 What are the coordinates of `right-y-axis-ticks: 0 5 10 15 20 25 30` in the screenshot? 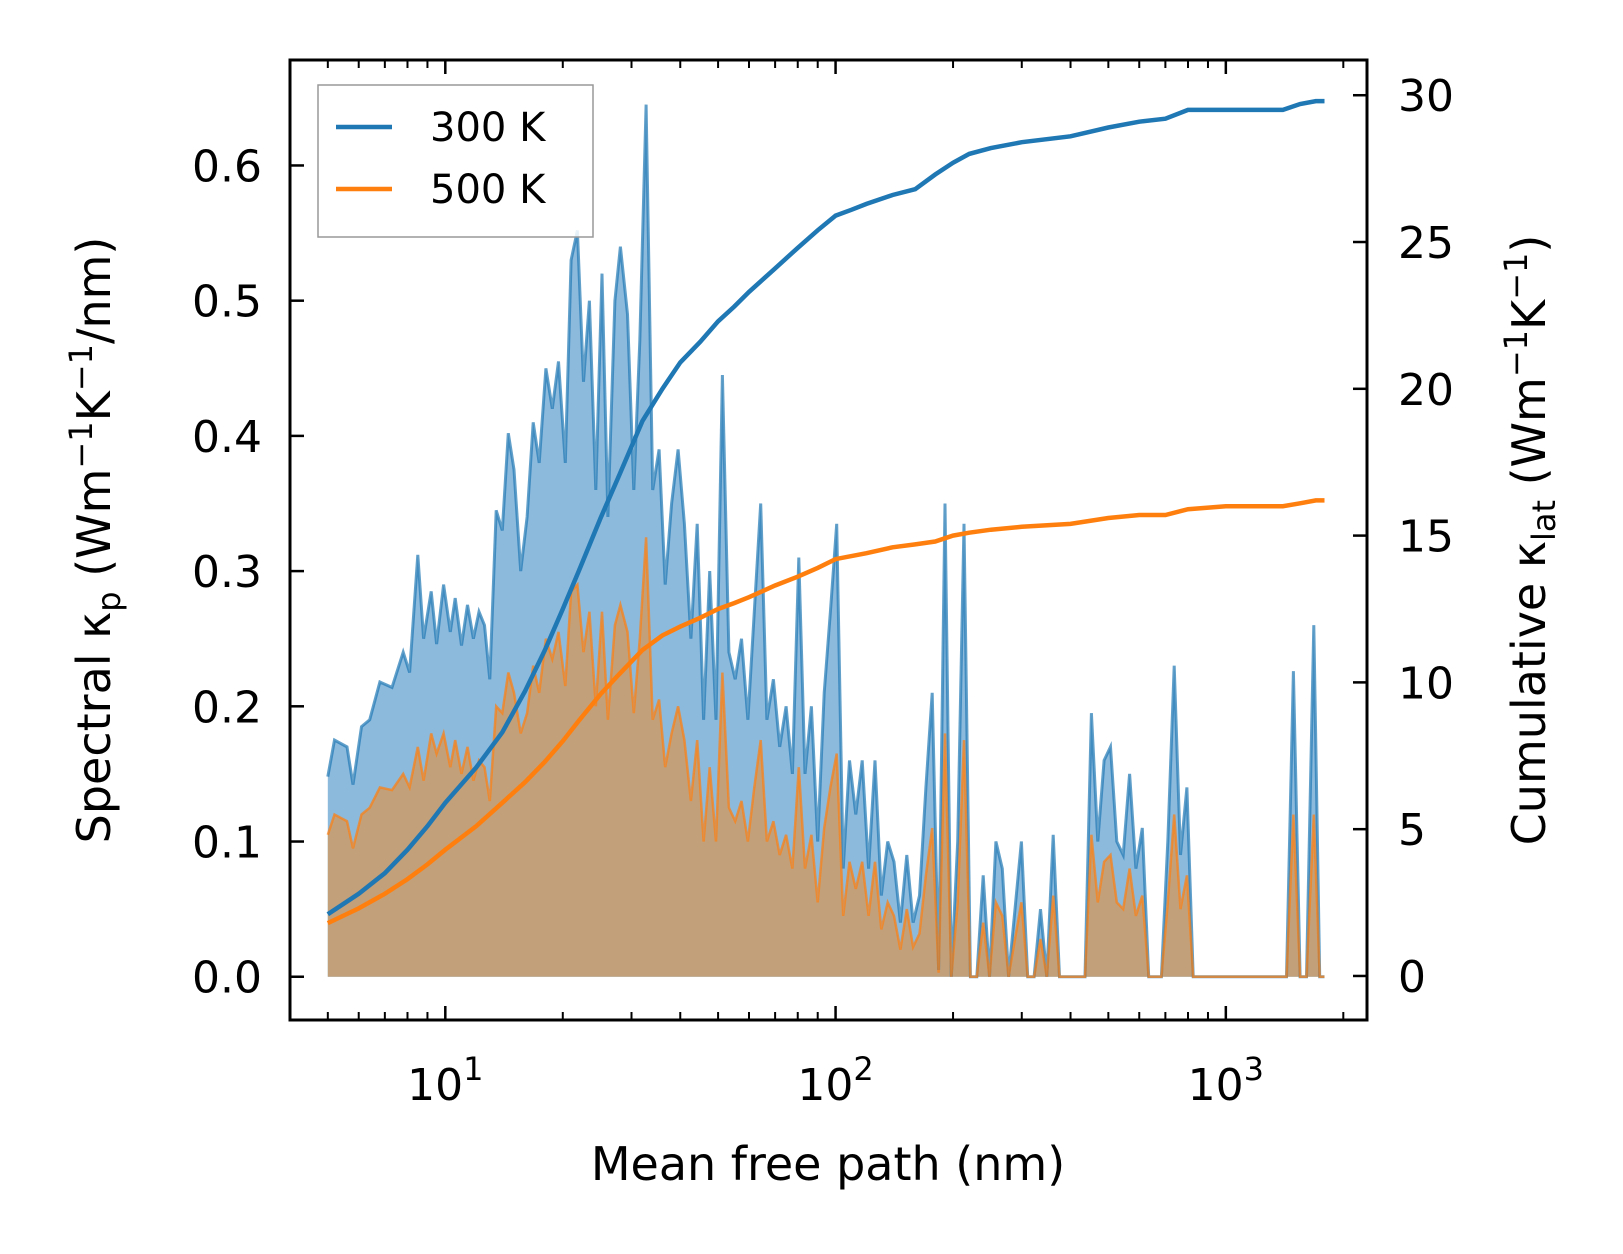 It's located at (1403, 537).